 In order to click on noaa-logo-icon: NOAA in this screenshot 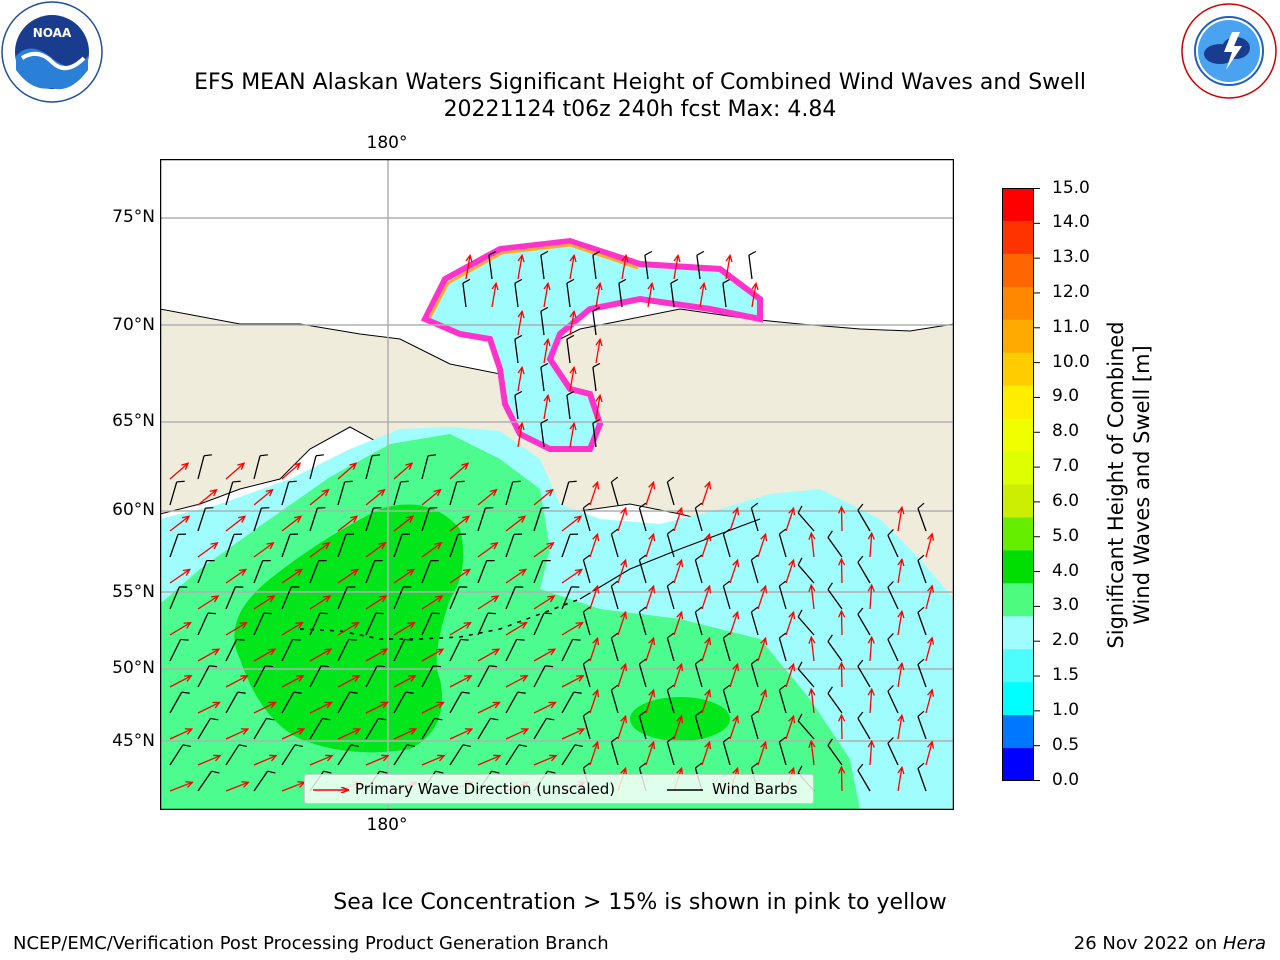, I will do `click(52, 52)`.